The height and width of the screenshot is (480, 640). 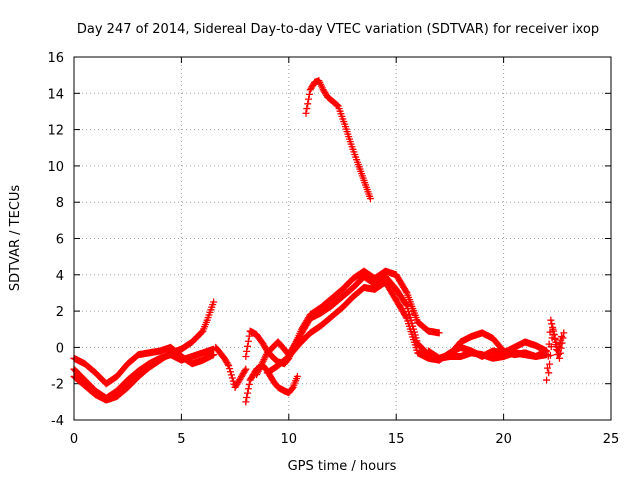 What do you see at coordinates (611, 439) in the screenshot?
I see `x-tick-label: 25` at bounding box center [611, 439].